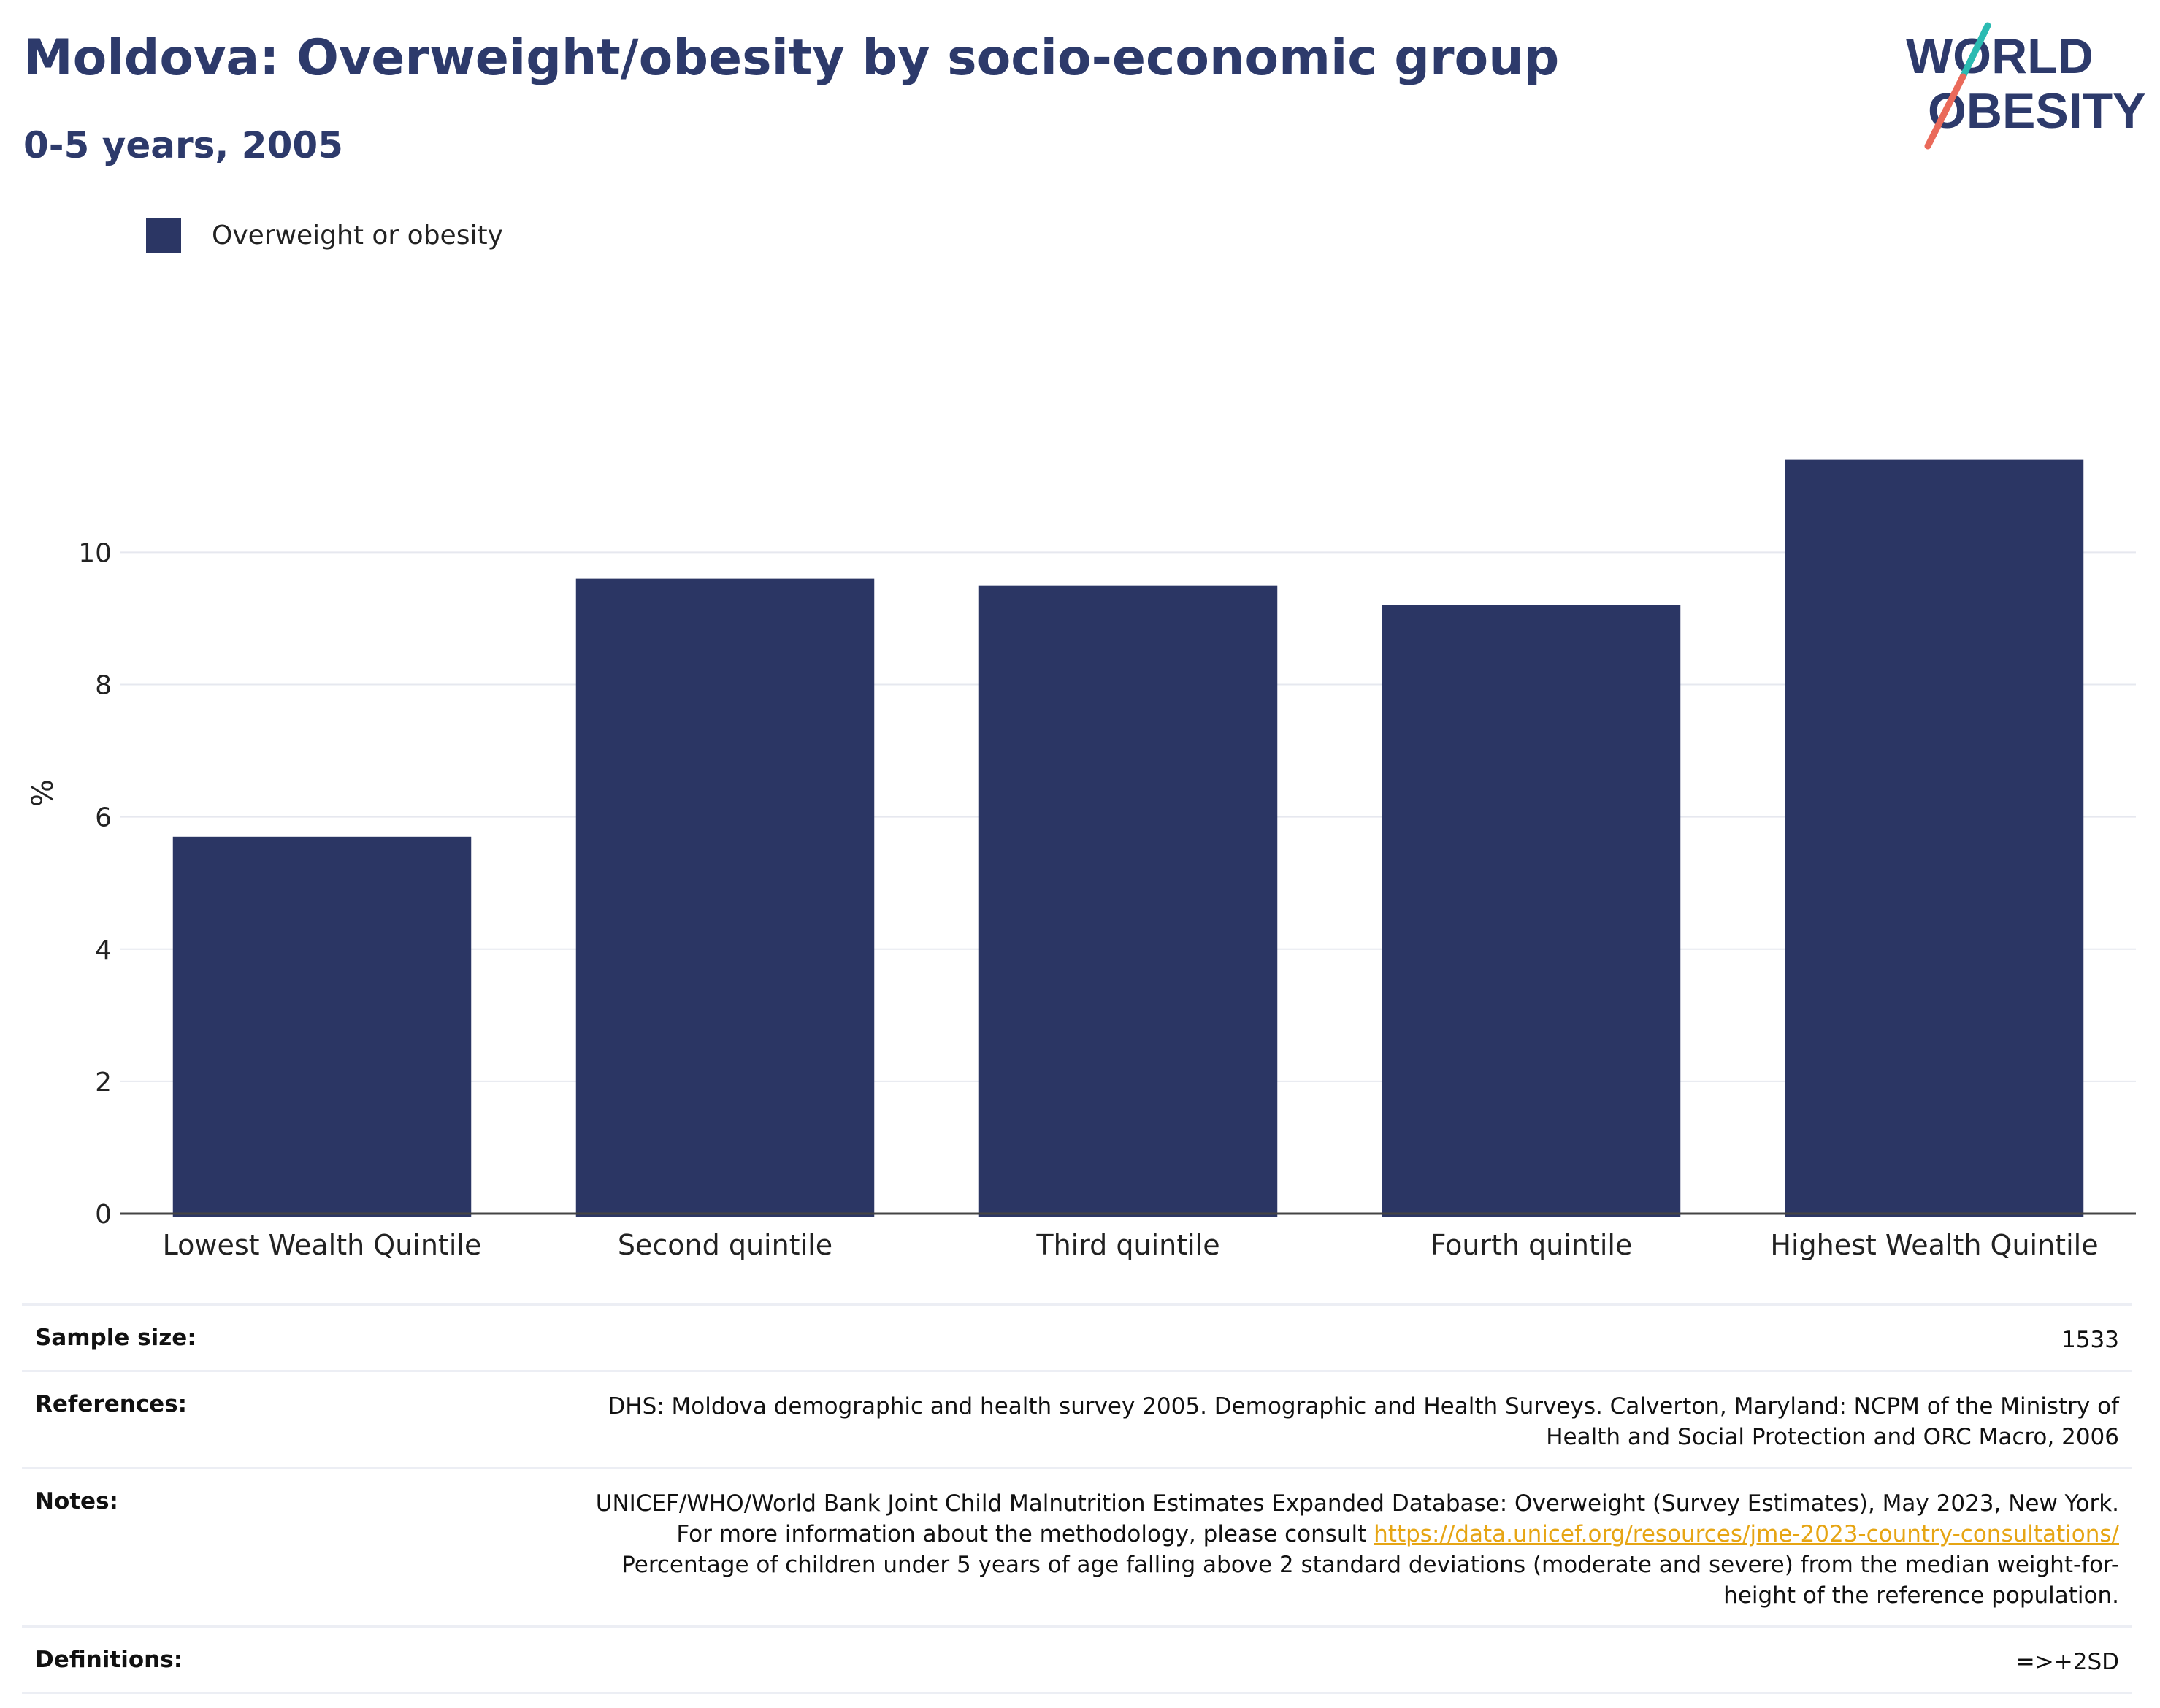  I want to click on y-tick-label: 4, so click(103, 950).